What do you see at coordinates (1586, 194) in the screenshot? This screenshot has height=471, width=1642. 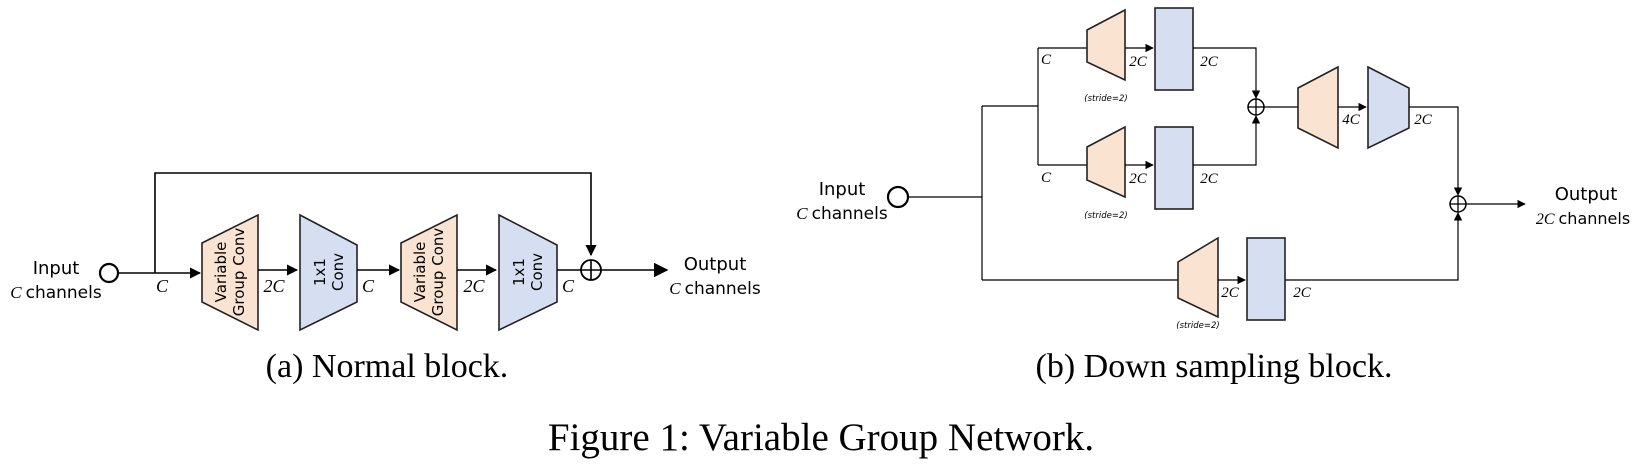 I see `panel-b-output-label: Output` at bounding box center [1586, 194].